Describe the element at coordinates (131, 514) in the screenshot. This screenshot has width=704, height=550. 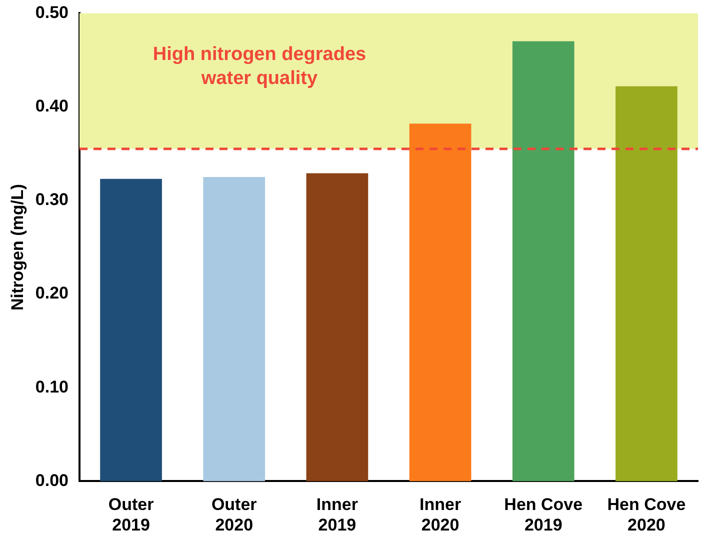
I see `x-tick-label: Outer 2019` at that location.